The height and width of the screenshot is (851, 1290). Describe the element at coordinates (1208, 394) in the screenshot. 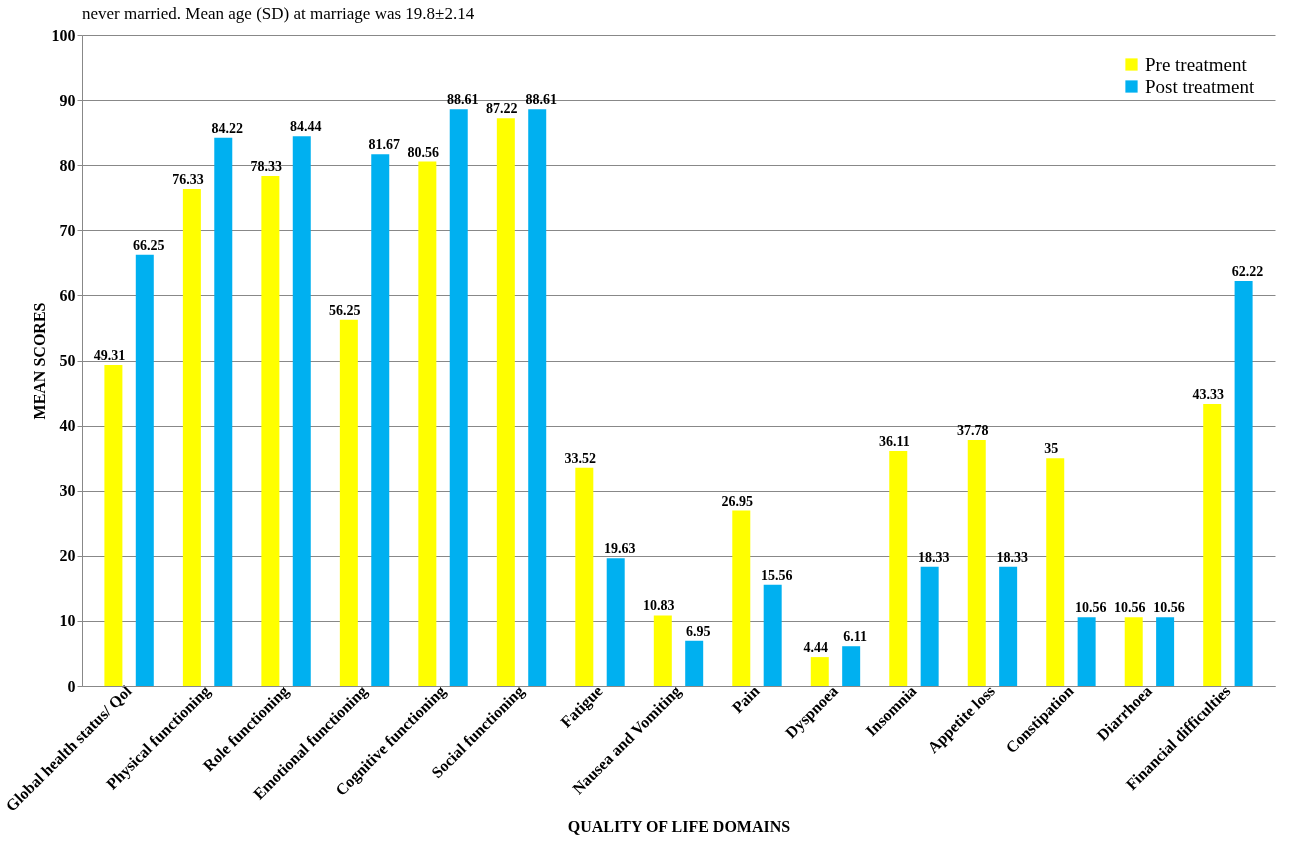

I see `data-label: 43.33` at that location.